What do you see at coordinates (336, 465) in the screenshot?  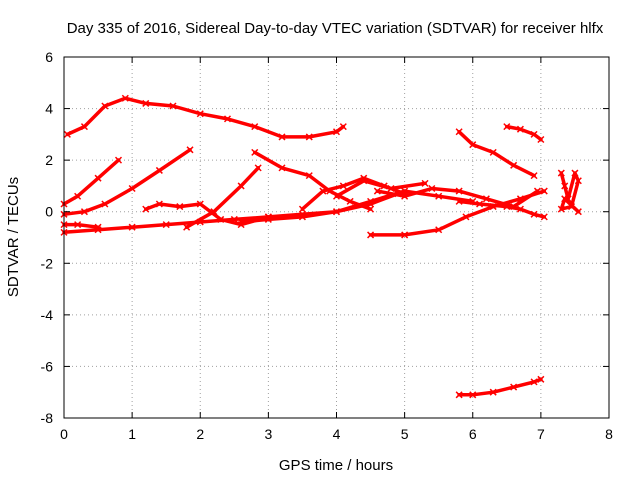 I see `x-axis-label: GPS time / hours` at bounding box center [336, 465].